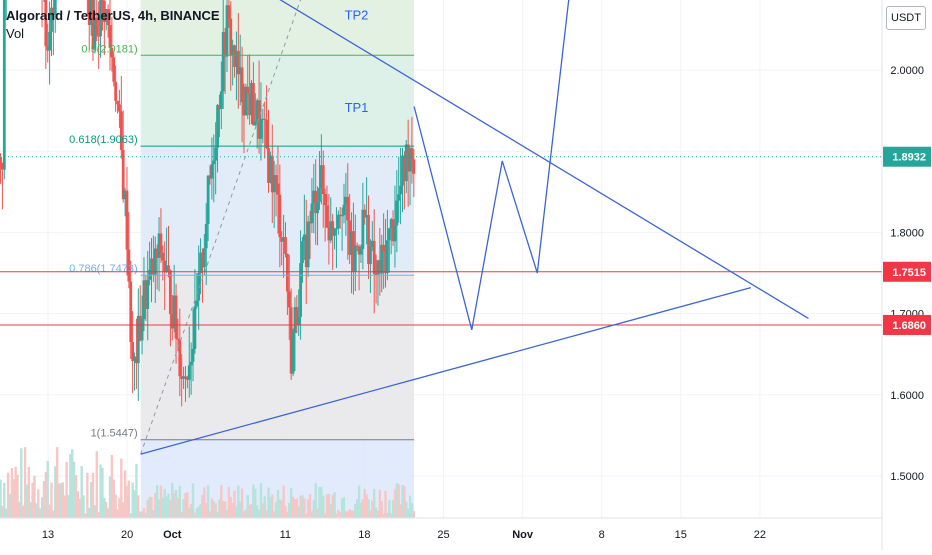 This screenshot has height=555, width=932. What do you see at coordinates (113, 15) in the screenshot?
I see `symbol-title: Algorand / TetherUS, 4h, BINANCE` at bounding box center [113, 15].